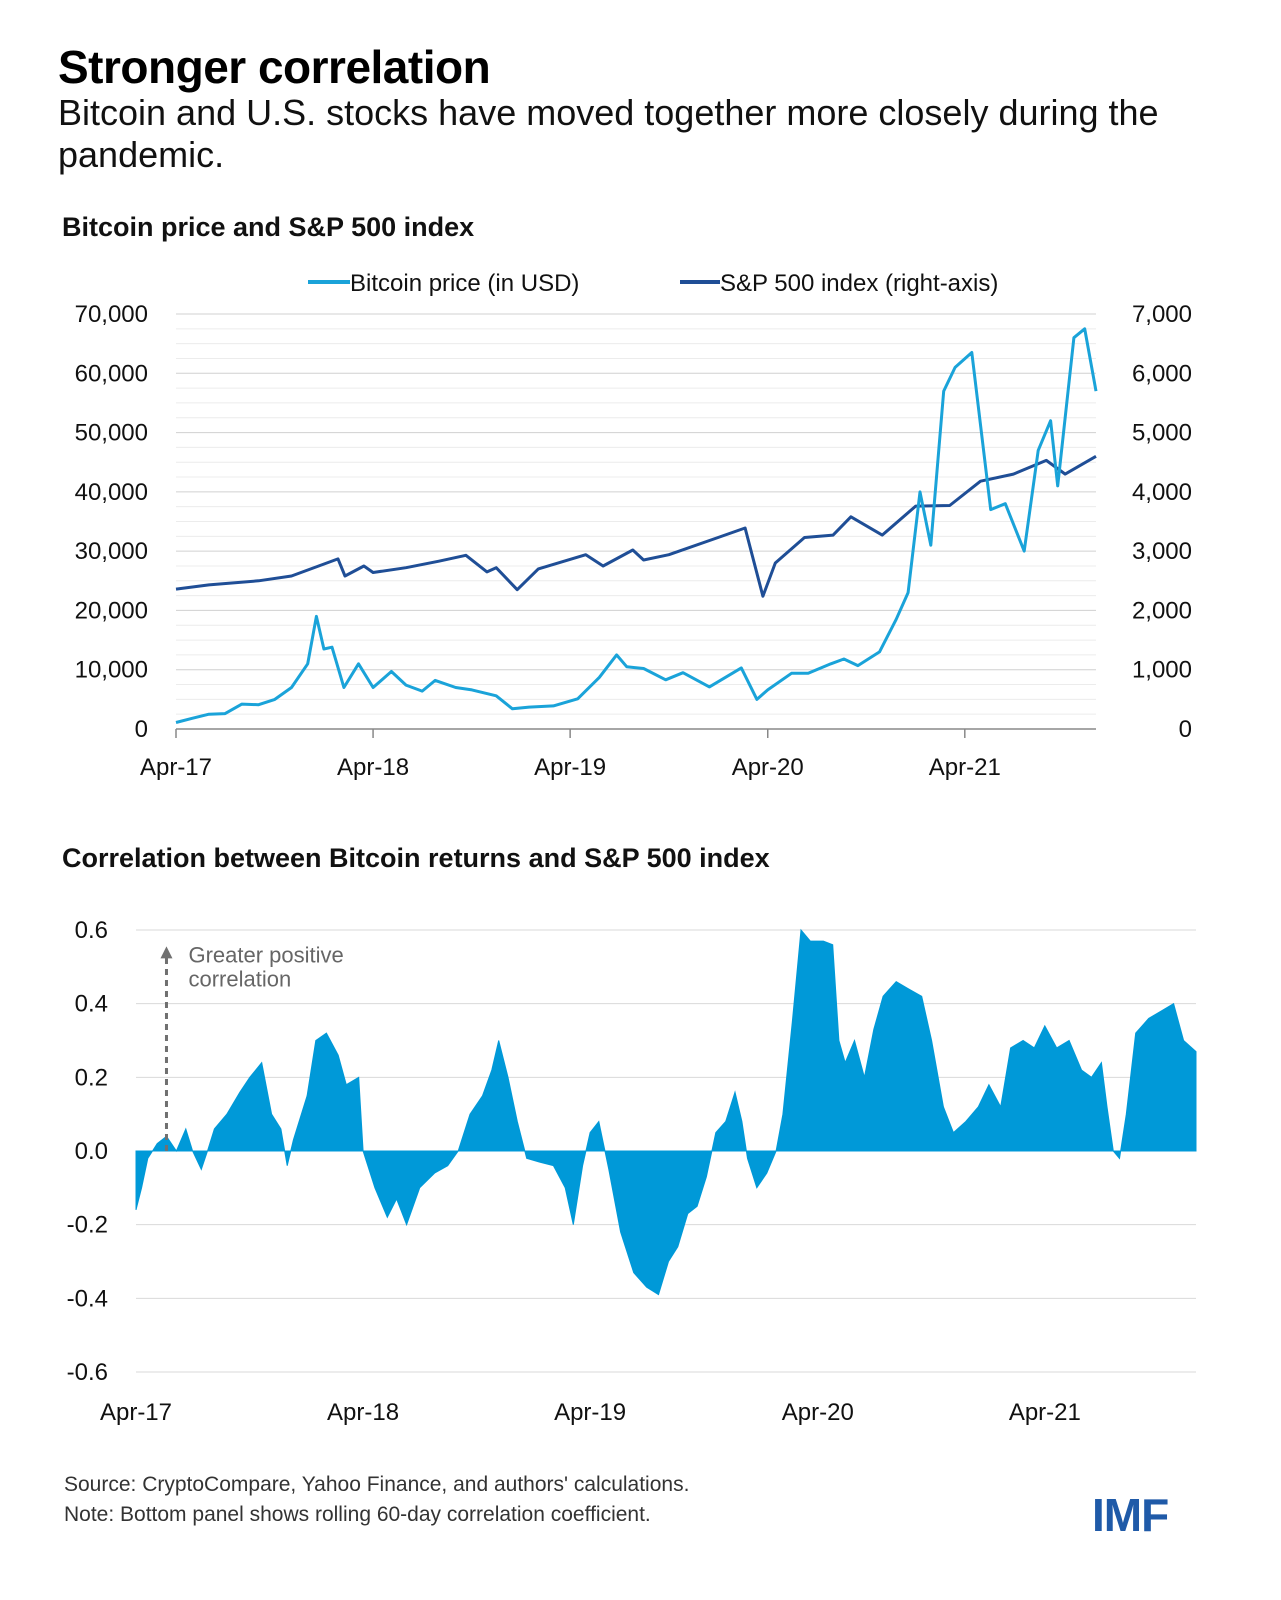  Describe the element at coordinates (111, 610) in the screenshot. I see `y-tick-label-left: 20,000` at that location.